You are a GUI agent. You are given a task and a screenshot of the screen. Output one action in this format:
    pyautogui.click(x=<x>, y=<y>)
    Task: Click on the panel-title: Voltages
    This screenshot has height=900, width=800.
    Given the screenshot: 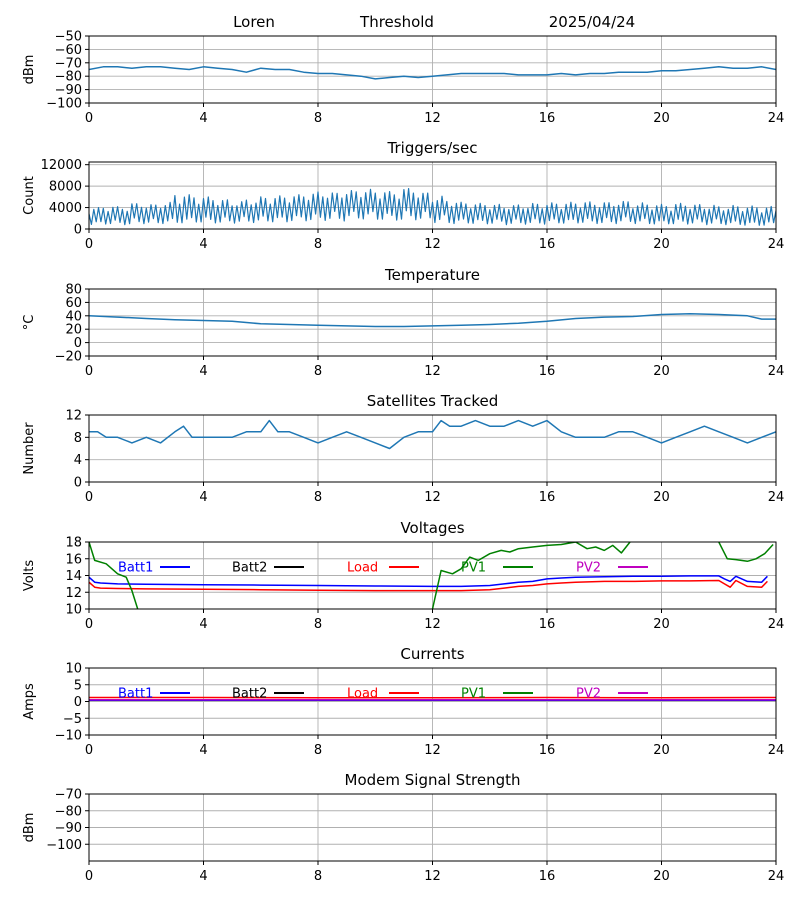 What is the action you would take?
    pyautogui.click(x=432, y=528)
    